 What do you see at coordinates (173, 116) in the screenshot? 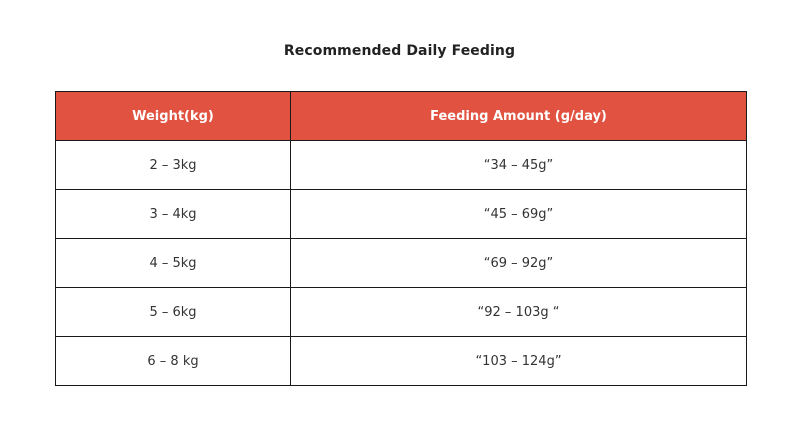
I see `column-header-weight: Weight(kg)` at bounding box center [173, 116].